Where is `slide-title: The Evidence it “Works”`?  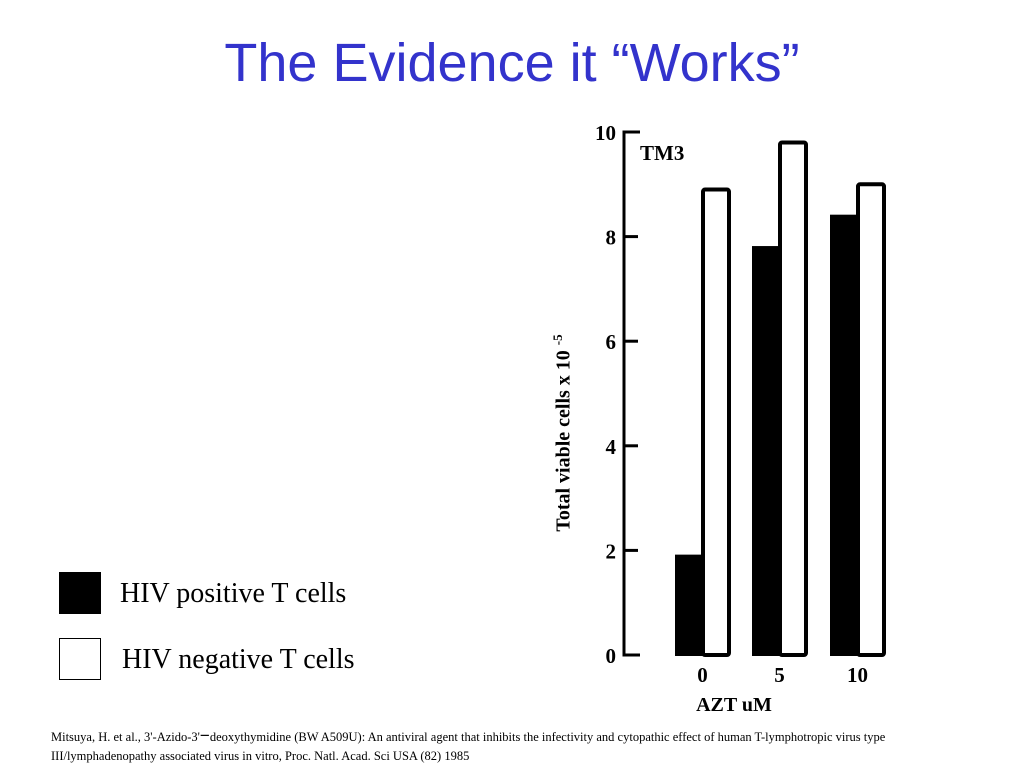
slide-title: The Evidence it “Works” is located at coordinates (512, 63).